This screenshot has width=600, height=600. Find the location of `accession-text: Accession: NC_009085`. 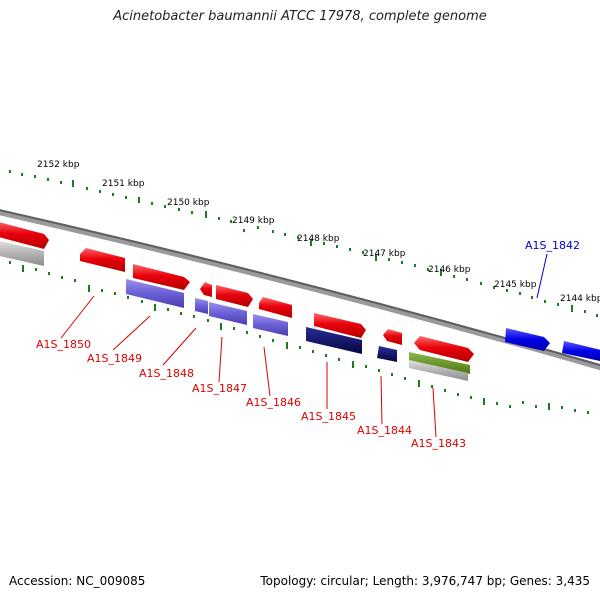

accession-text: Accession: NC_009085 is located at coordinates (77, 581).